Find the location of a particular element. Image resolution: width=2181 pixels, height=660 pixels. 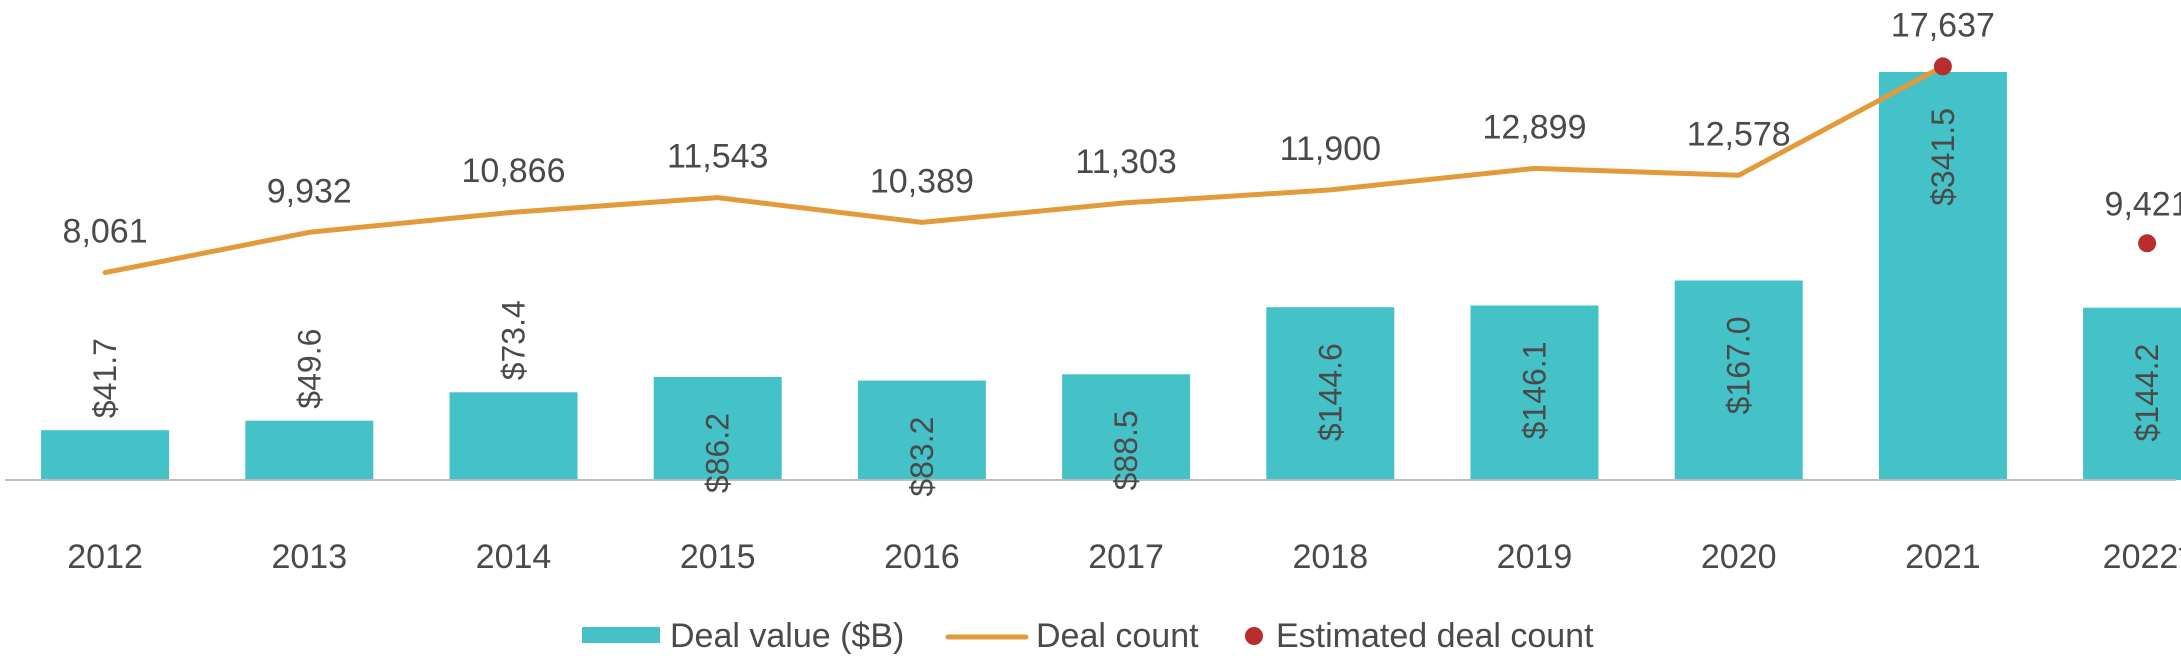

bar-value-label: $146.1 is located at coordinates (1535, 391).